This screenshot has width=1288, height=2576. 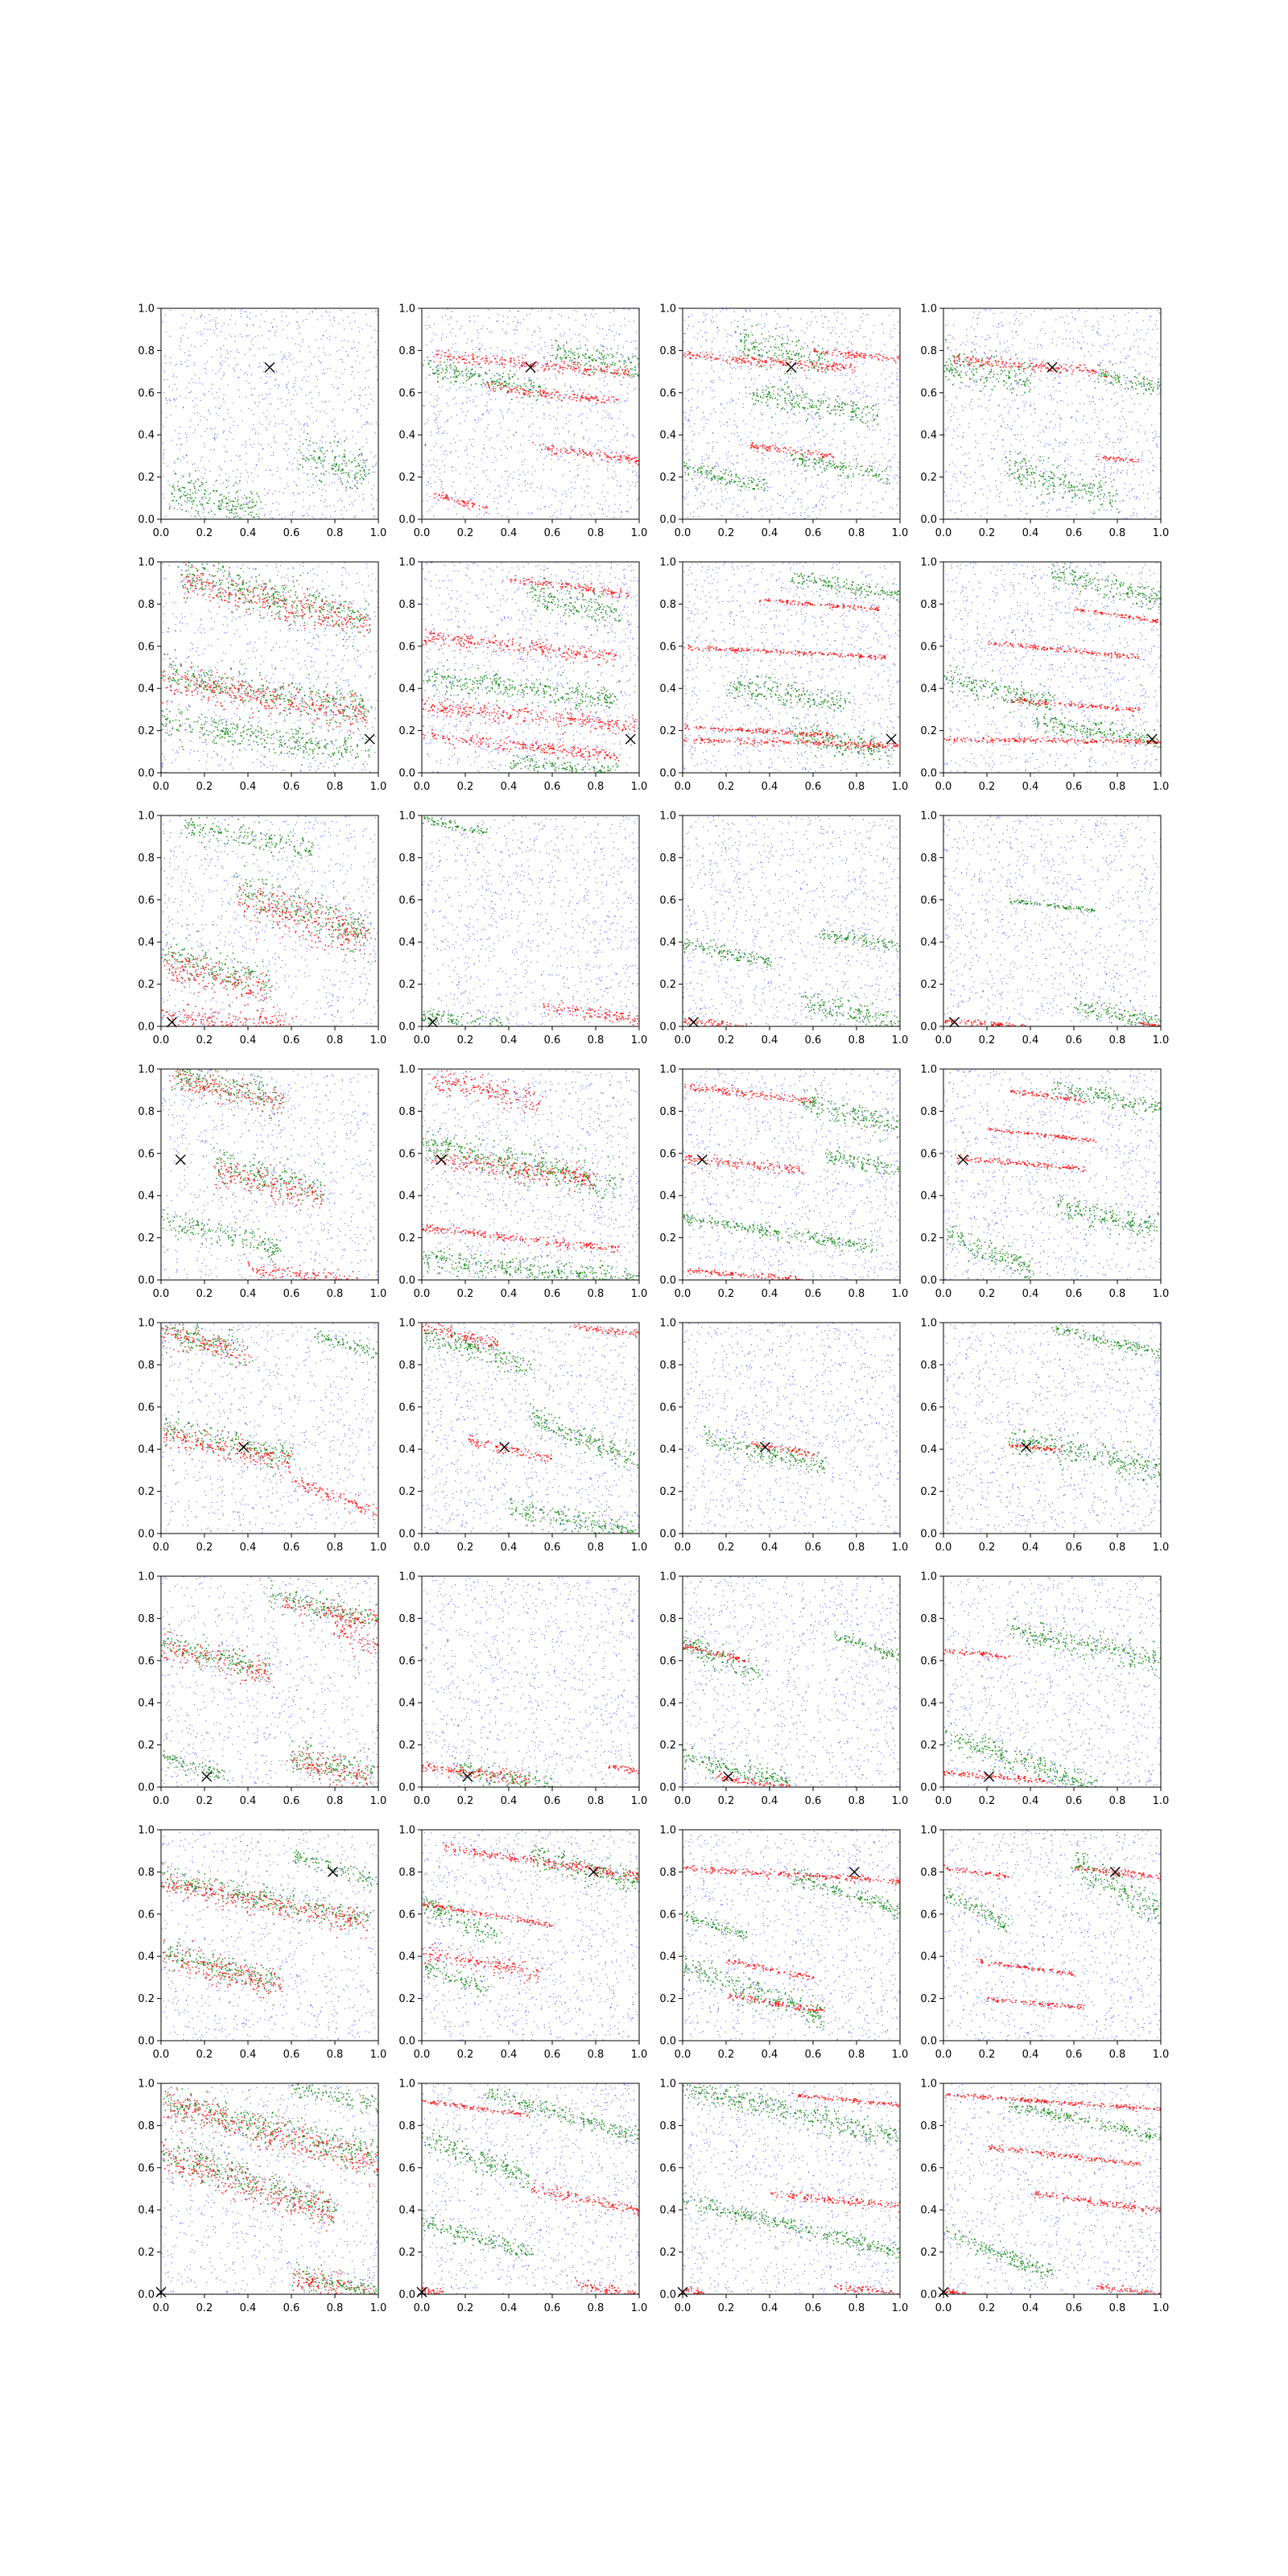 I want to click on scatter-points, so click(x=792, y=413).